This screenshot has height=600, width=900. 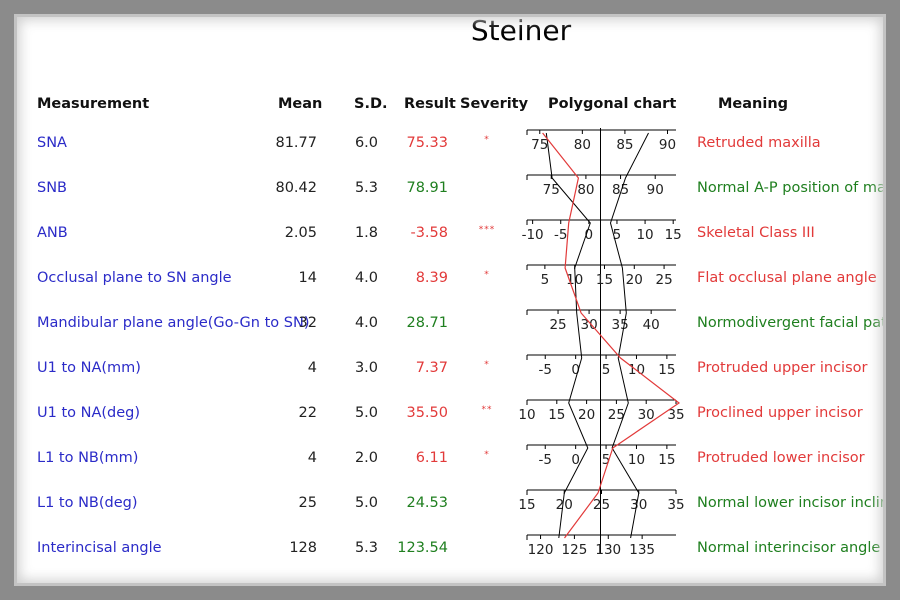 What do you see at coordinates (608, 550) in the screenshot?
I see `tick-label: 130` at bounding box center [608, 550].